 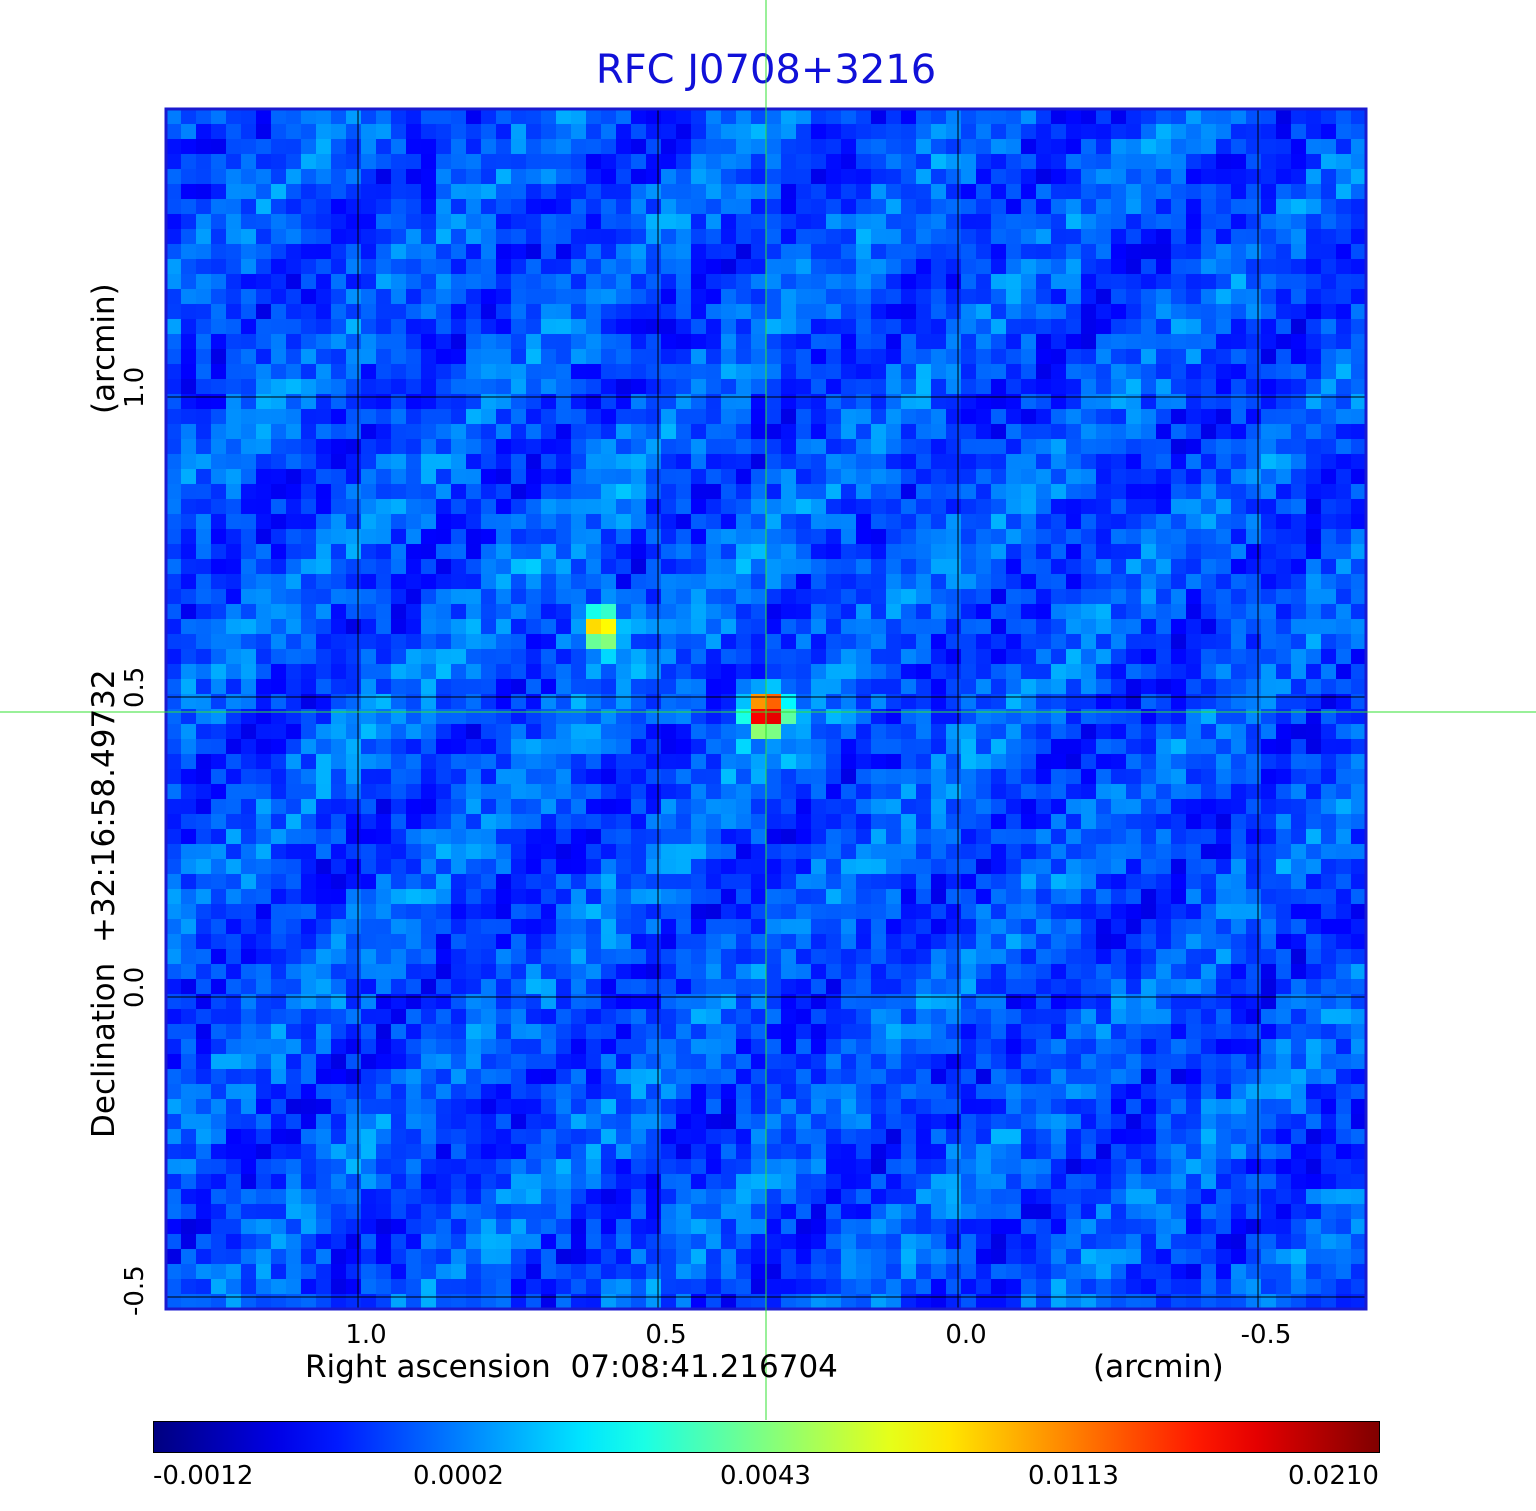 What do you see at coordinates (135, 1290) in the screenshot?
I see `y-tick-label: -0.5` at bounding box center [135, 1290].